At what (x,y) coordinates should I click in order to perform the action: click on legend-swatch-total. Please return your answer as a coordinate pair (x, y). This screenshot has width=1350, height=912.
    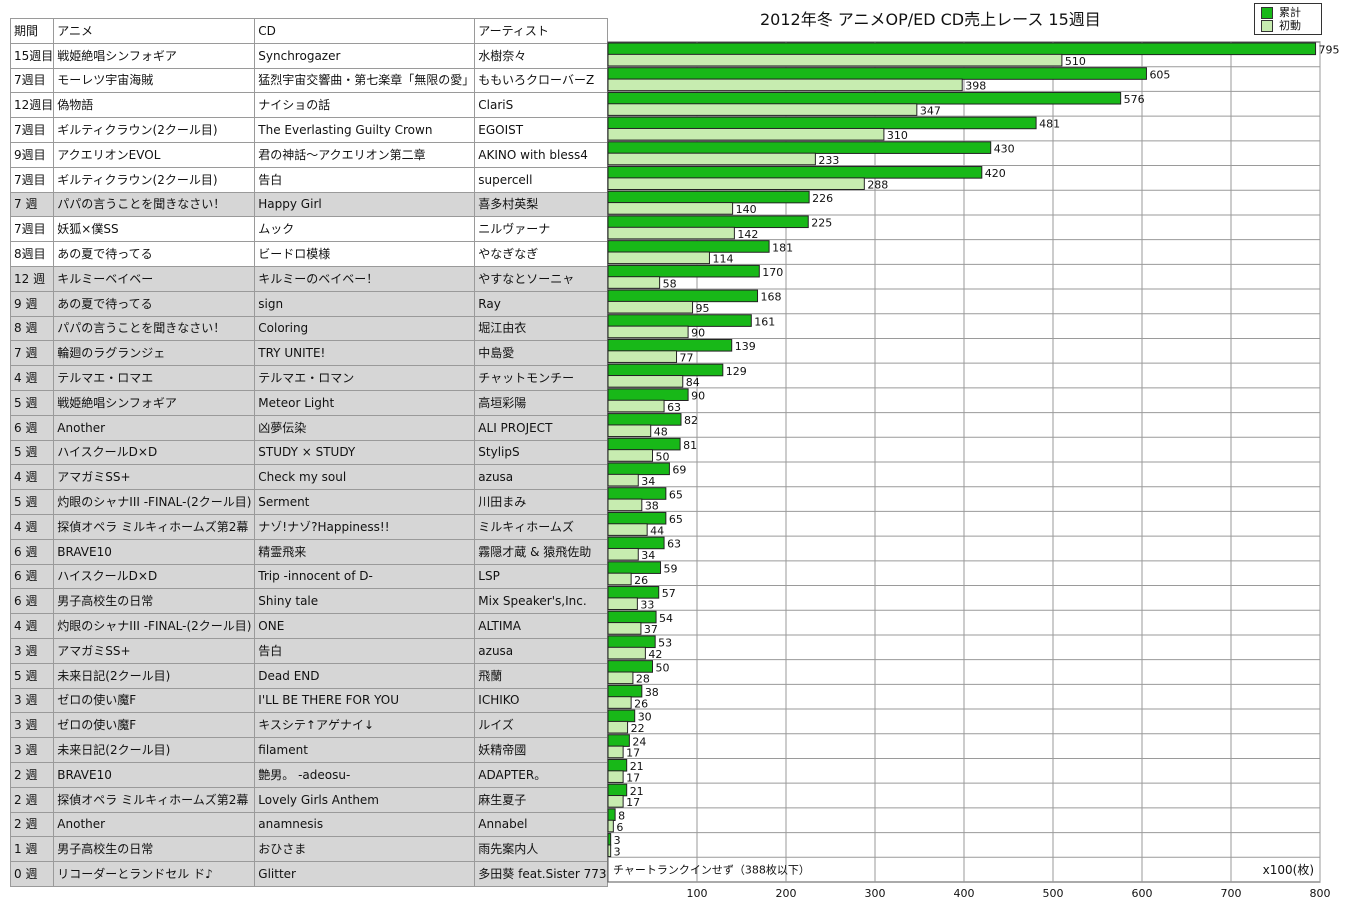
    Looking at the image, I should click on (1267, 13).